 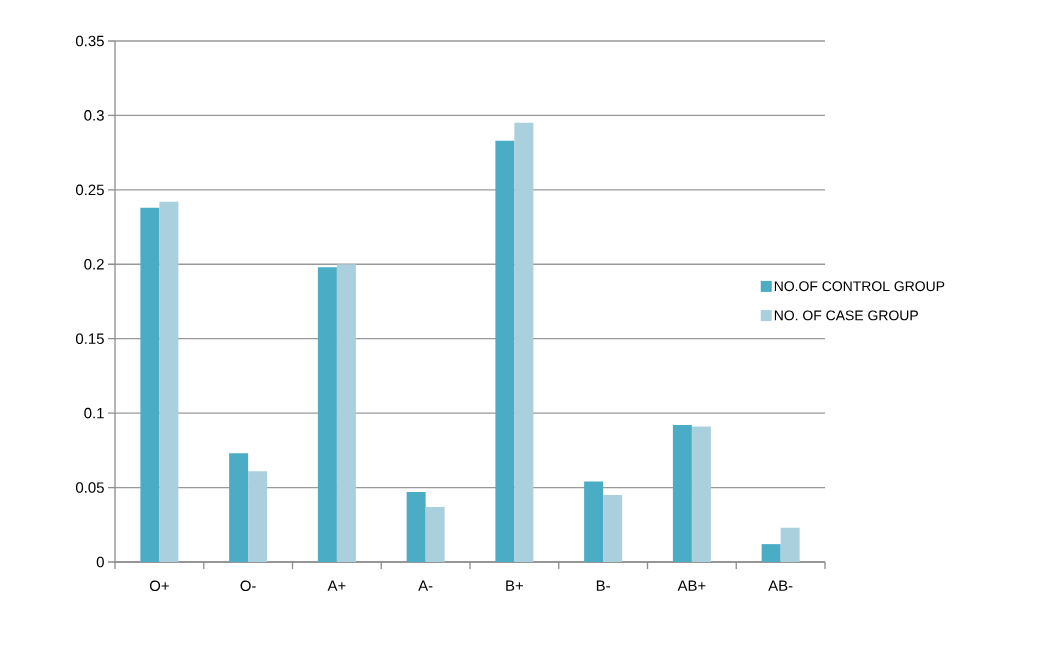 I want to click on y-tick-label: 0.05, so click(x=89, y=487).